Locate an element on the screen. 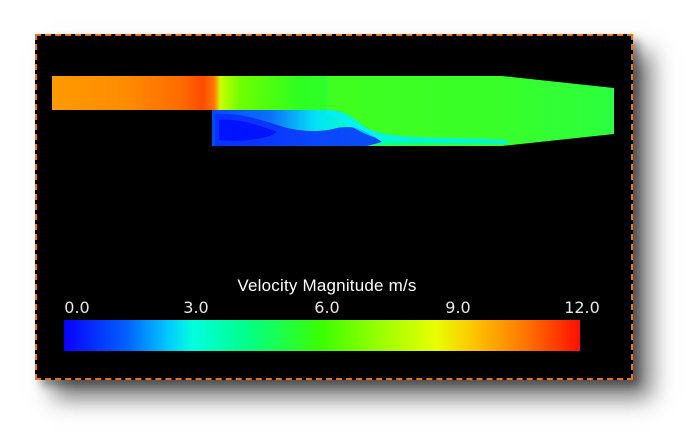 The image size is (699, 447). tick-label: 12.0 is located at coordinates (582, 307).